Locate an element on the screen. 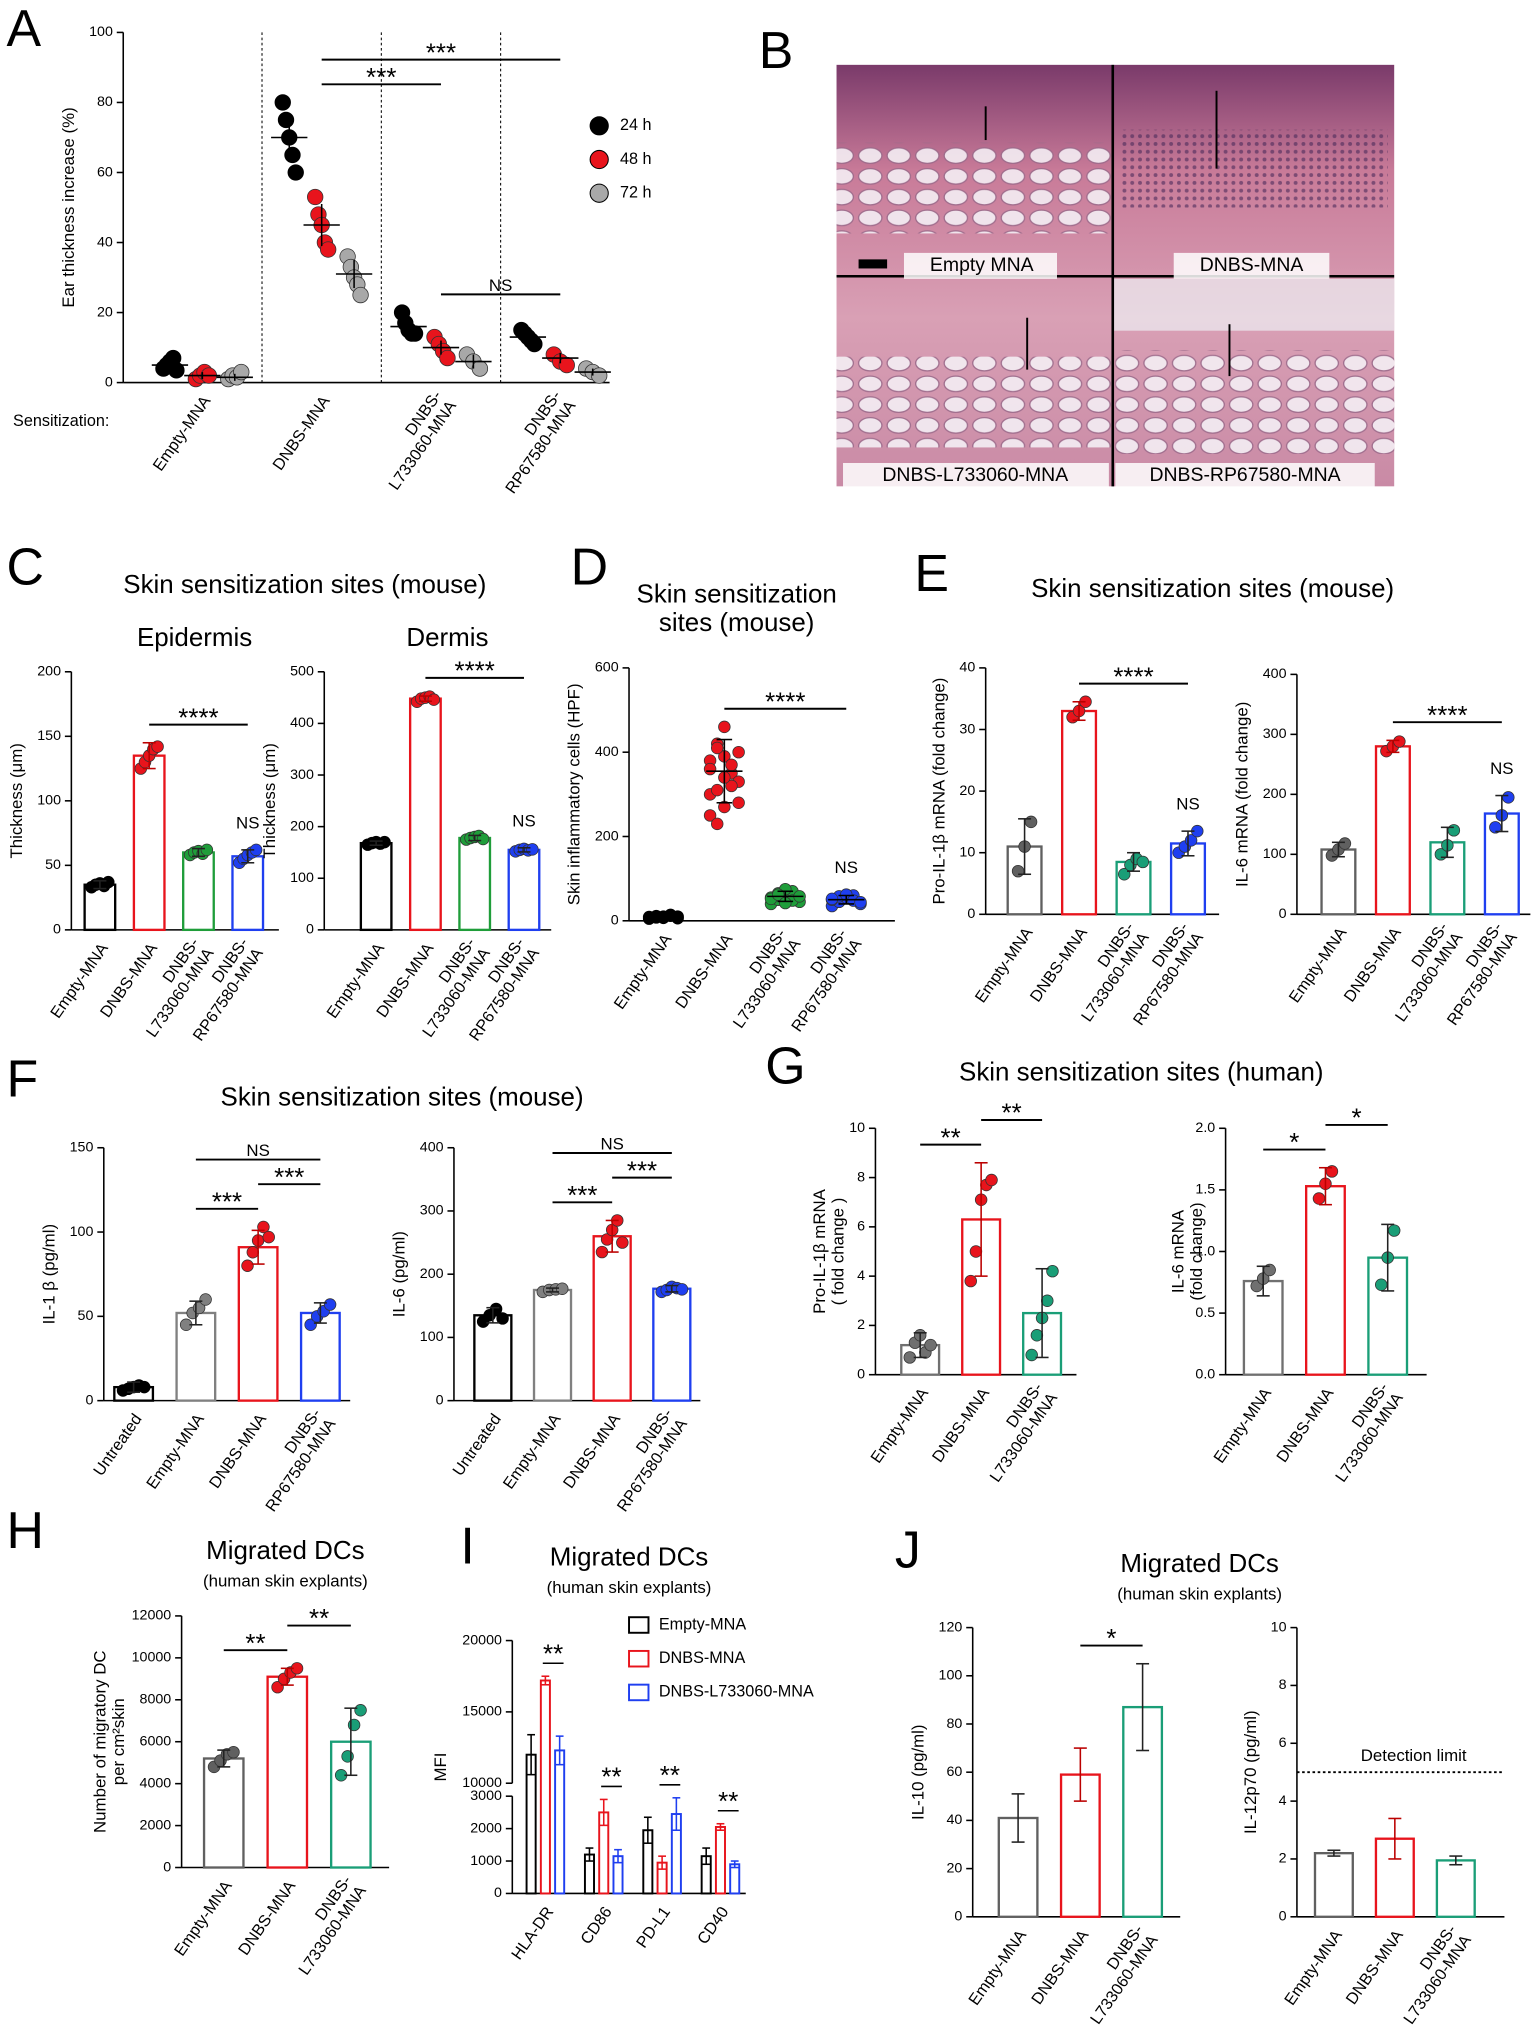 This screenshot has width=1533, height=2040. y-tick-label: 6 is located at coordinates (1283, 1743).